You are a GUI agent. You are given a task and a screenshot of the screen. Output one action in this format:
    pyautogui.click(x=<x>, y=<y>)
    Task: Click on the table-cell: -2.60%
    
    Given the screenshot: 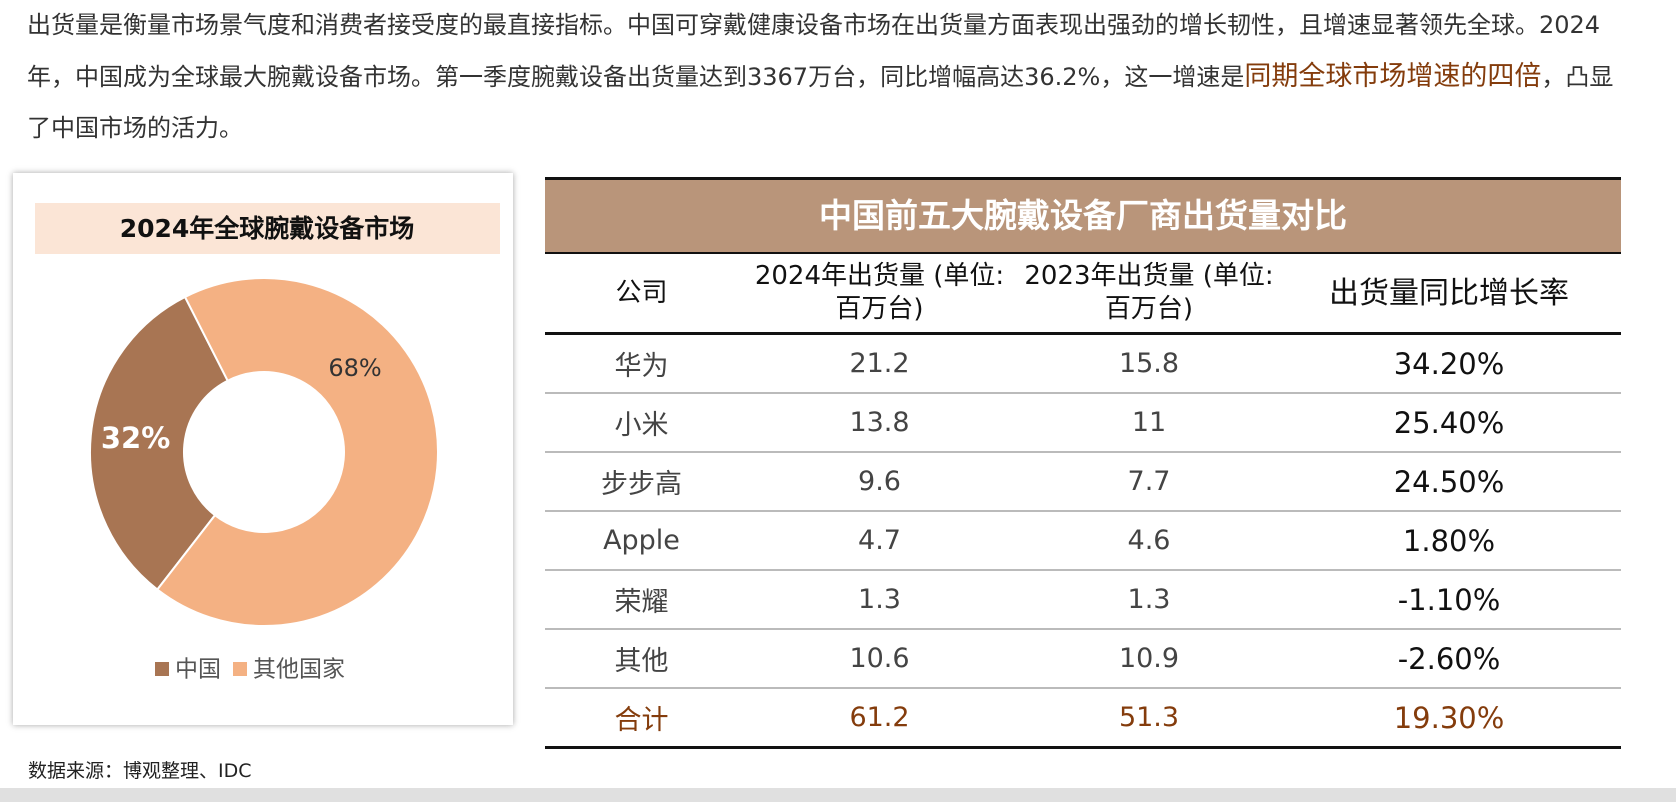 What is the action you would take?
    pyautogui.click(x=1449, y=659)
    